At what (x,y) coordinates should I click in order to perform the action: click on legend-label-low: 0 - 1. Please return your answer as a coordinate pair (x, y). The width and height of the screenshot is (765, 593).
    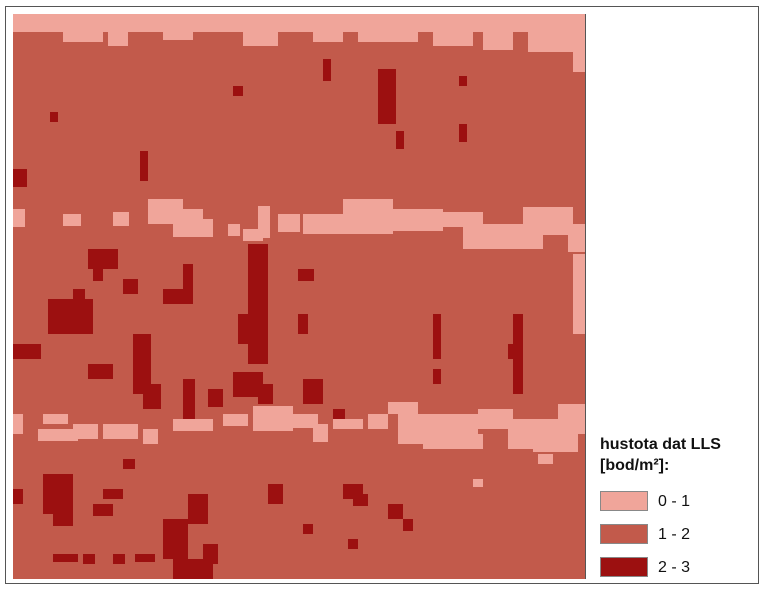
    Looking at the image, I should click on (674, 501).